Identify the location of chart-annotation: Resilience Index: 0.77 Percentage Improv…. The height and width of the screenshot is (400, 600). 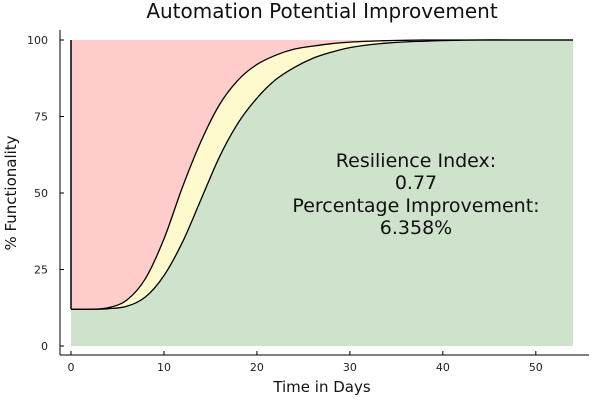
(415, 194).